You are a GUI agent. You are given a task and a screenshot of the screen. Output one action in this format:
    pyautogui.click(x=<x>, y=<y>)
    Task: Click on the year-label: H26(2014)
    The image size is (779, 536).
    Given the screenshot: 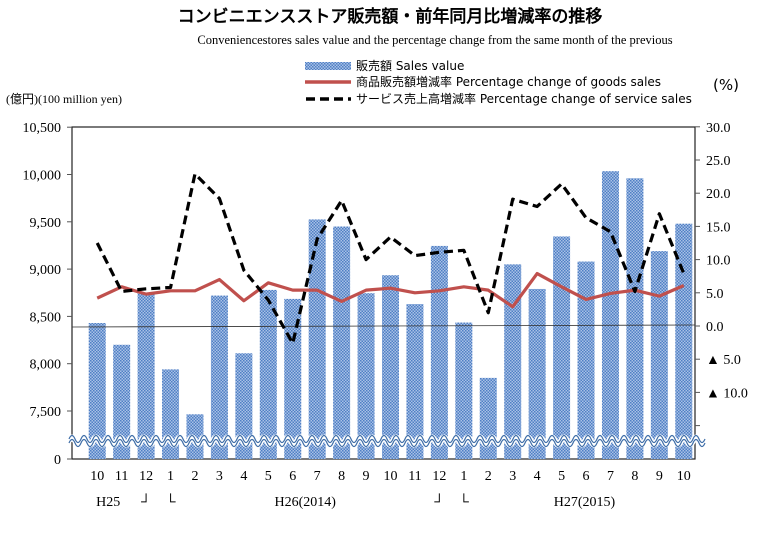 What is the action you would take?
    pyautogui.click(x=305, y=502)
    